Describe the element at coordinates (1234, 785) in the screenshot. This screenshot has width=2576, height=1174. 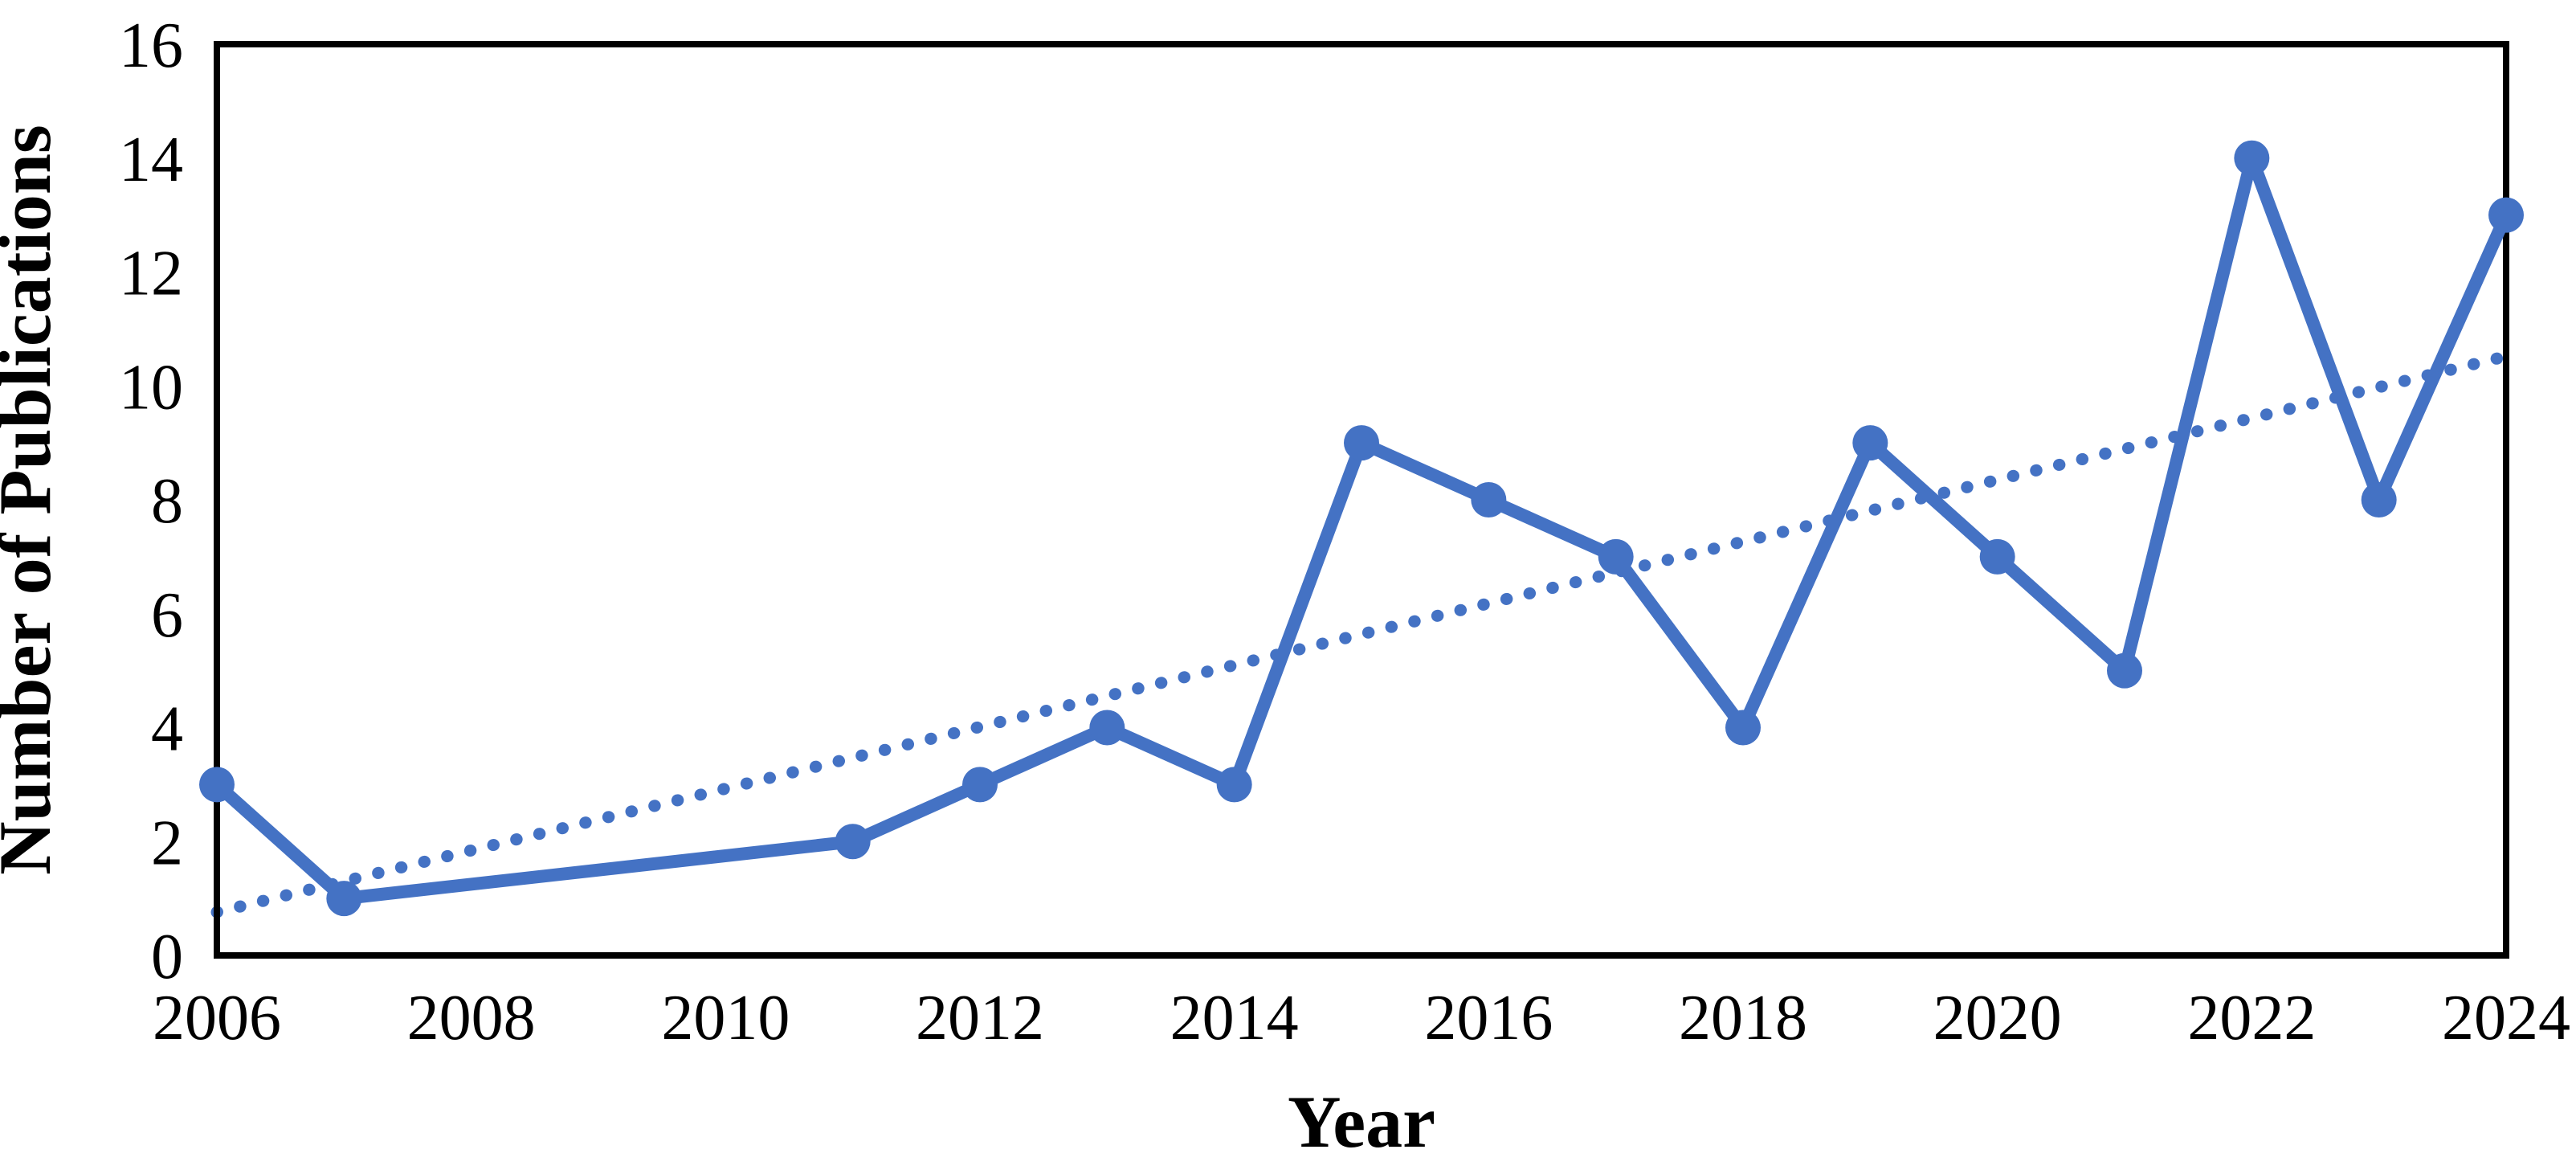
I see `data-point-2014` at that location.